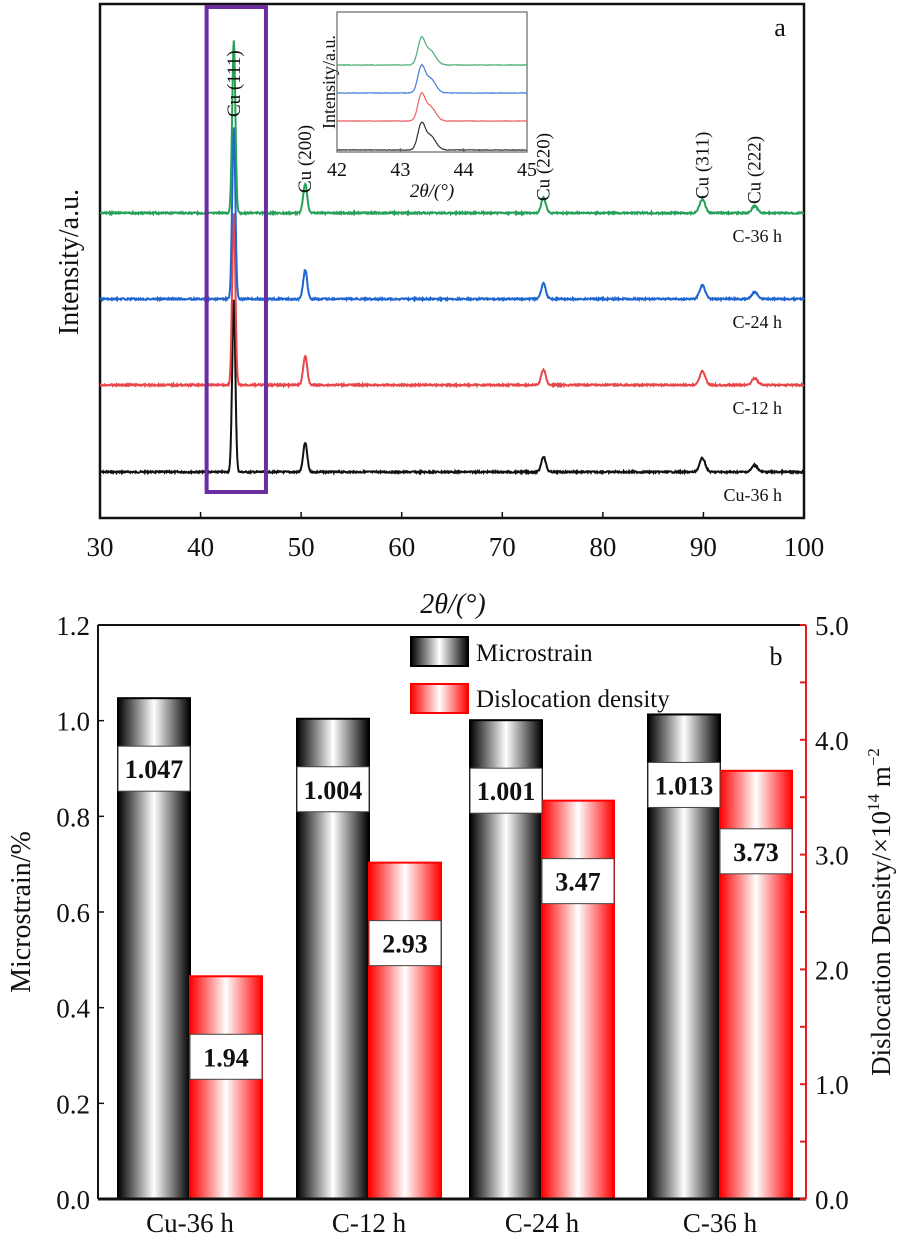 The image size is (908, 1239). I want to click on inset-y-axis-label: Intensity/a.u., so click(329, 82).